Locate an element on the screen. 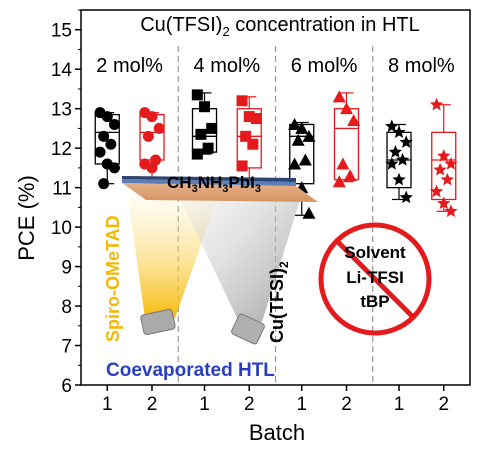 The image size is (500, 450). group-label: 6 mol% is located at coordinates (324, 66).